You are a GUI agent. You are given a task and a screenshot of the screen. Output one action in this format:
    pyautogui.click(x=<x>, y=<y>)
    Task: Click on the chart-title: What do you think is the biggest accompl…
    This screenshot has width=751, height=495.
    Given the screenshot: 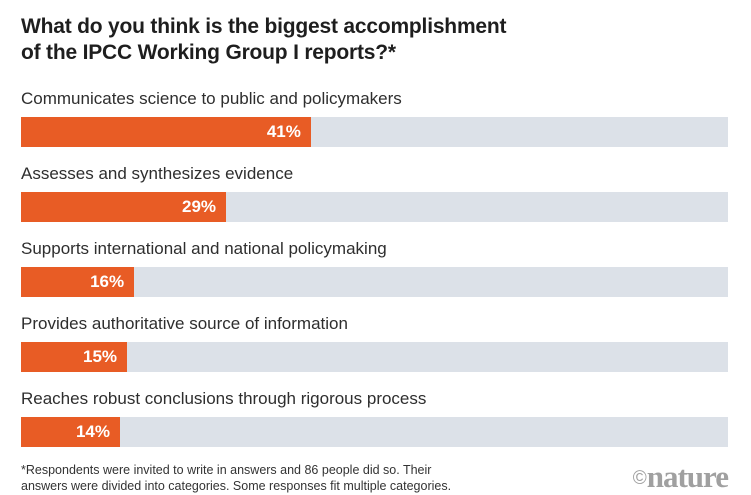 What is the action you would take?
    pyautogui.click(x=374, y=40)
    